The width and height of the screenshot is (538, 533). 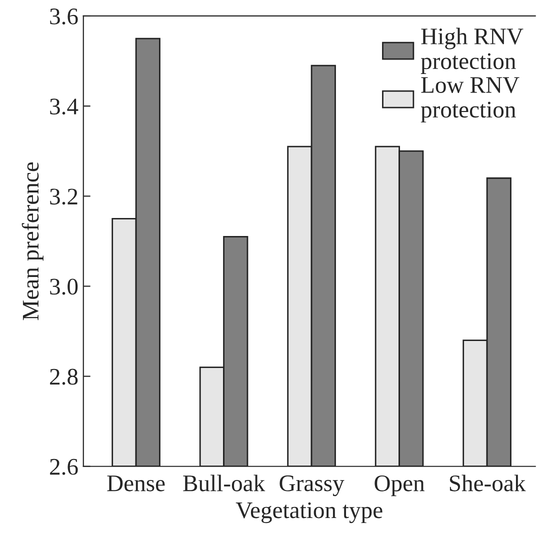 I want to click on legend-label: High RNV protection, so click(x=472, y=51).